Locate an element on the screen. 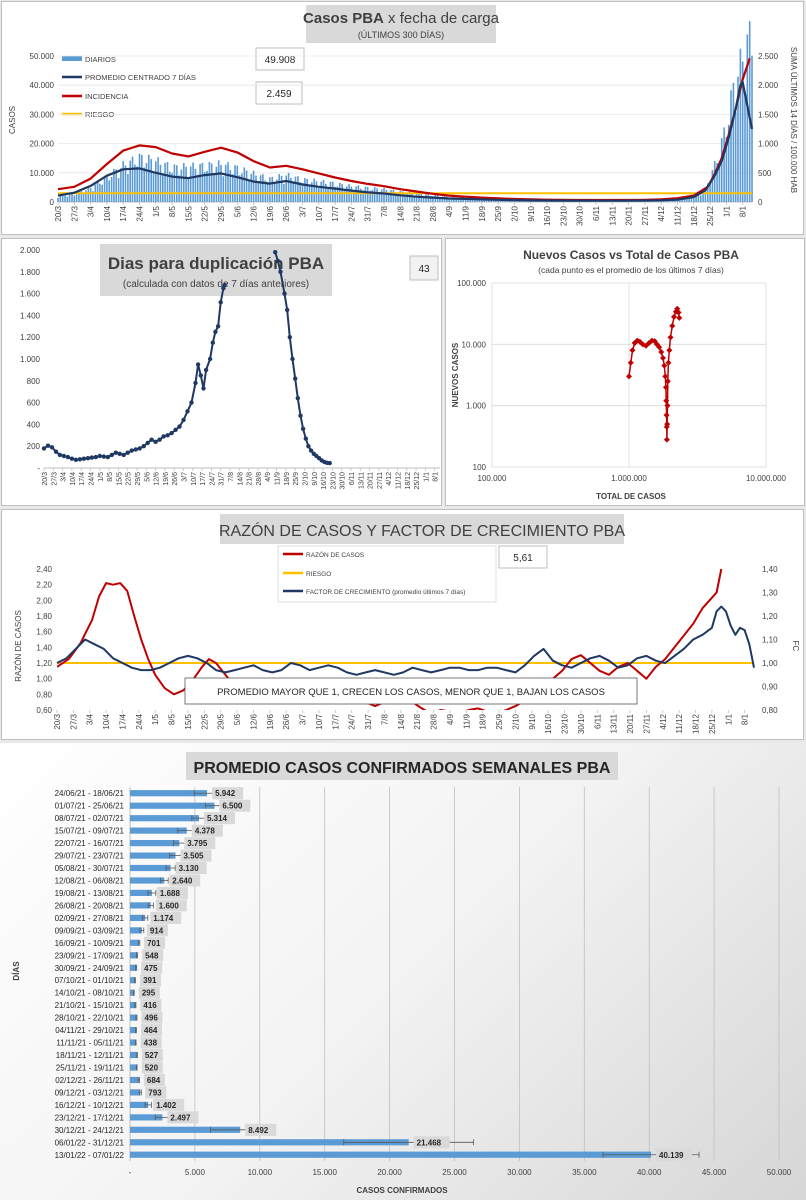  annotation-box-current is located at coordinates (424, 268).